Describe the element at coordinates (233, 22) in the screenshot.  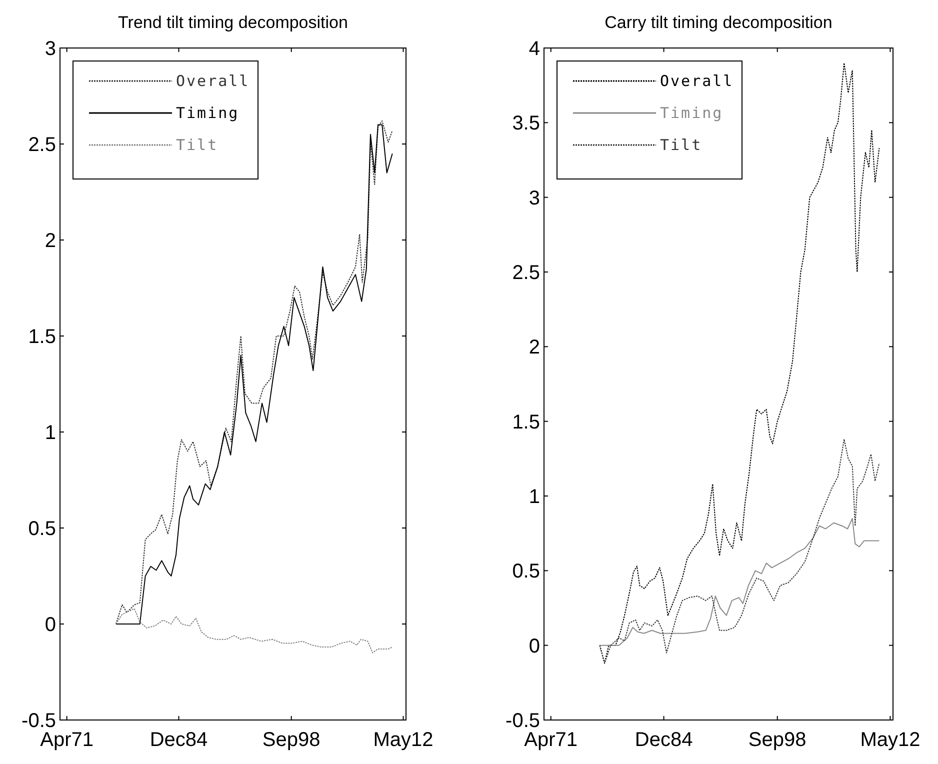
I see `chart-title: Trend tilt timing decomposition` at that location.